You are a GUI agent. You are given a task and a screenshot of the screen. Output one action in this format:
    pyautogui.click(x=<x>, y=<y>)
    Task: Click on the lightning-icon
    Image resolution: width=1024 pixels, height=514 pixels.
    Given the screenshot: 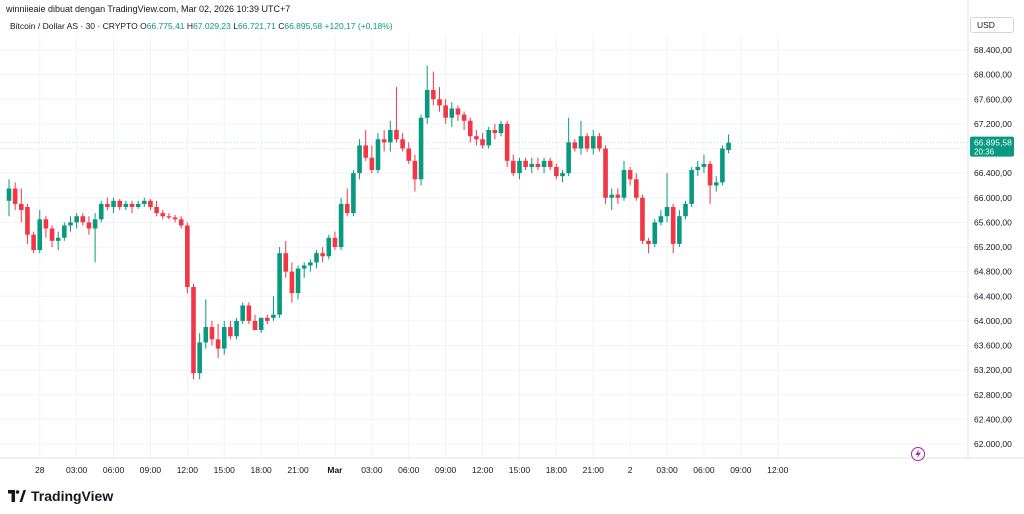 What is the action you would take?
    pyautogui.click(x=918, y=454)
    